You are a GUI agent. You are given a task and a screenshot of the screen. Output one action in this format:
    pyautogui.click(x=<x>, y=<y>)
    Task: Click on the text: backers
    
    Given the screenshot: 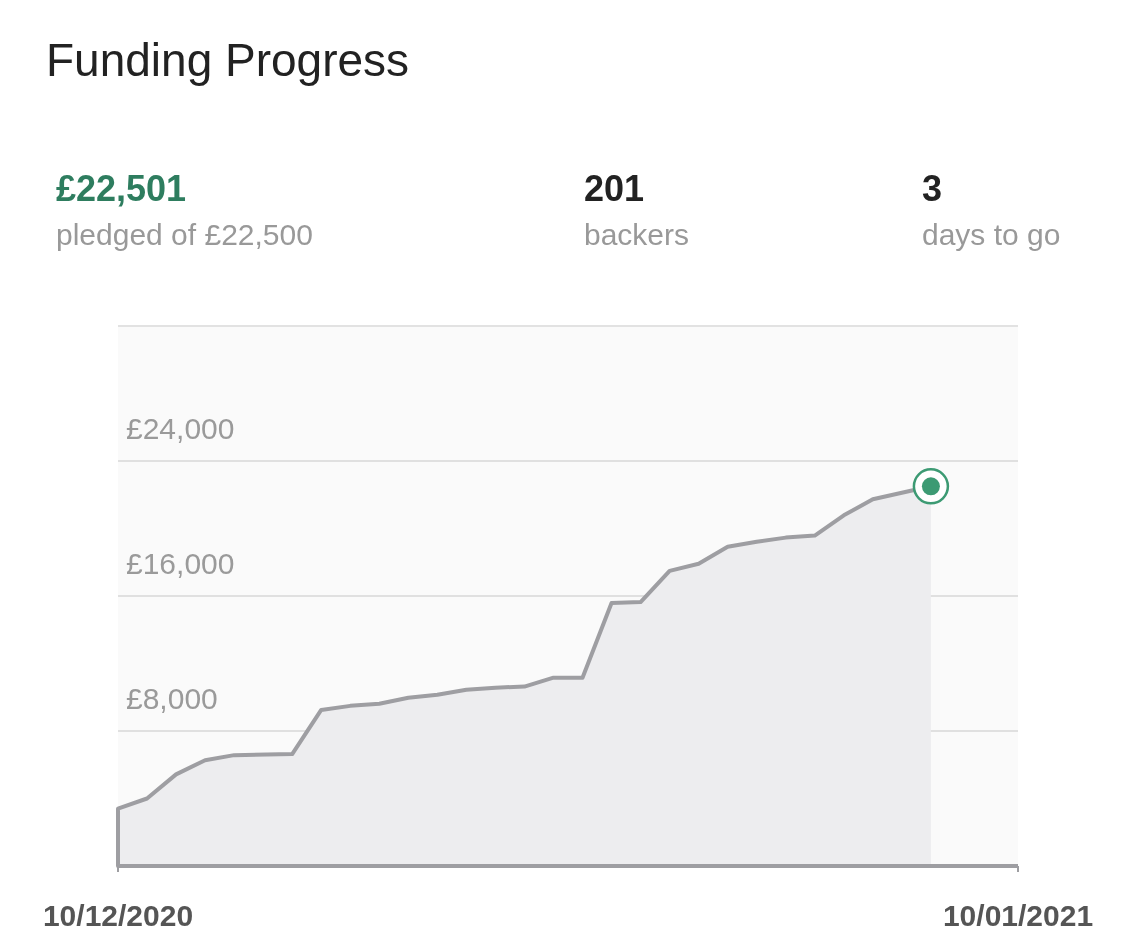 What is the action you would take?
    pyautogui.click(x=637, y=234)
    